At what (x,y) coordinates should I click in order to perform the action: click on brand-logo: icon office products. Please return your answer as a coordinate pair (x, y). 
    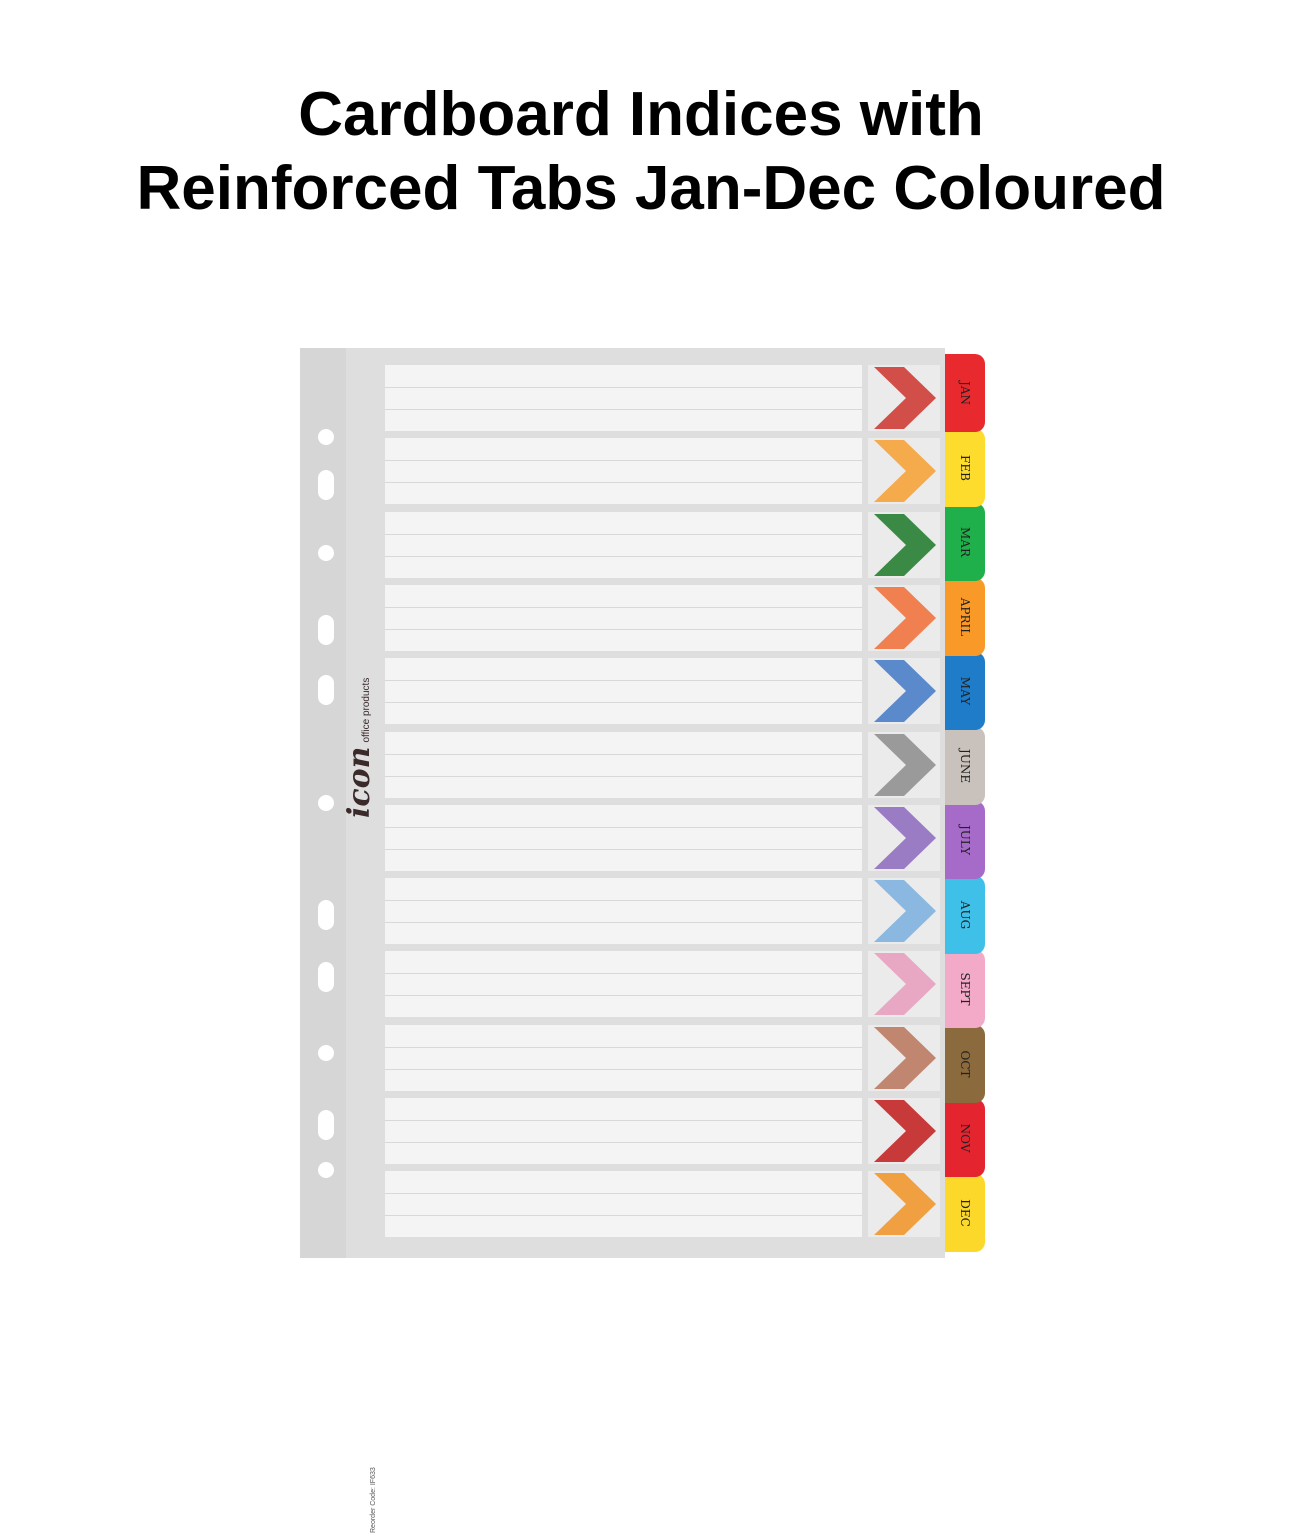
    Looking at the image, I should click on (359, 748).